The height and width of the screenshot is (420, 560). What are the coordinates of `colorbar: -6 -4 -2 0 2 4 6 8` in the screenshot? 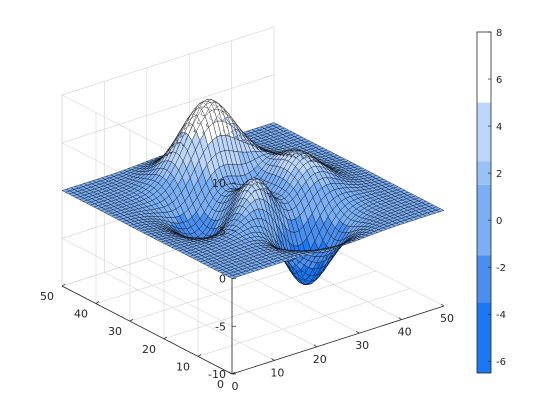 It's located at (491, 201).